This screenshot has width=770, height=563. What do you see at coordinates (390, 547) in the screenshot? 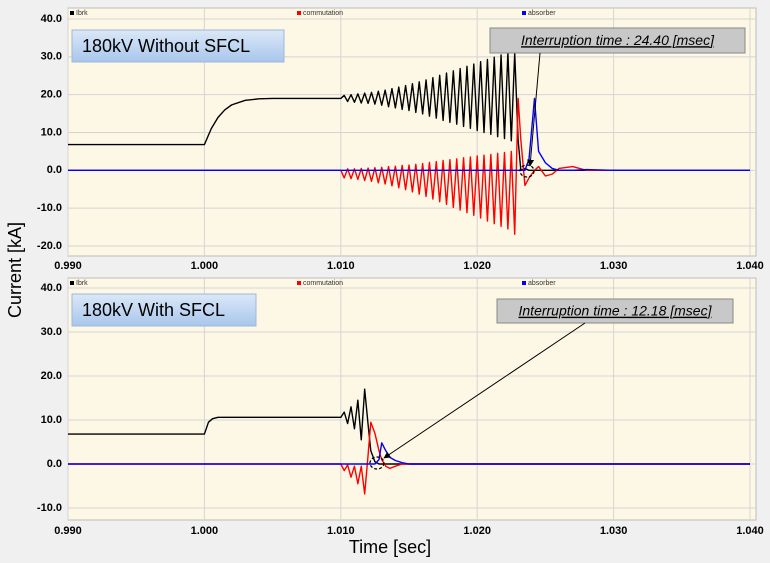
I see `x-axis-label: Time [sec]` at bounding box center [390, 547].